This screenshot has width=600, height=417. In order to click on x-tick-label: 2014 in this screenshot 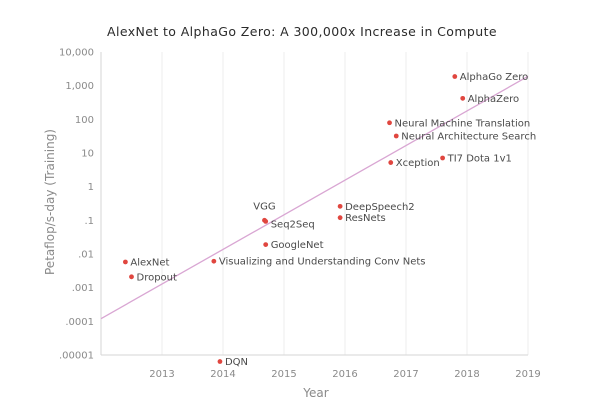, I will do `click(222, 374)`.